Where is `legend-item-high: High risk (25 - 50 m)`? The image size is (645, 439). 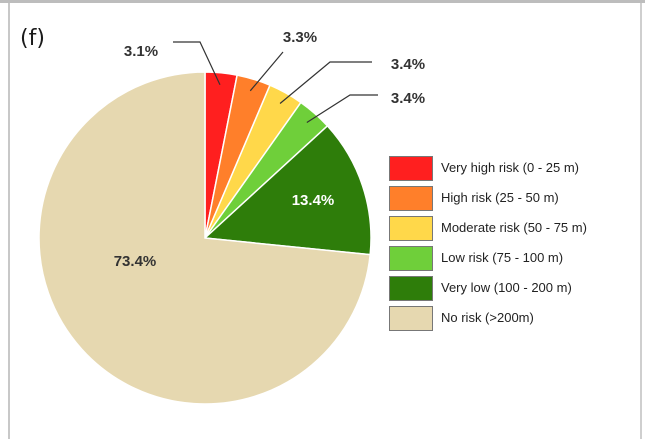 legend-item-high: High risk (25 - 50 m) is located at coordinates (514, 199).